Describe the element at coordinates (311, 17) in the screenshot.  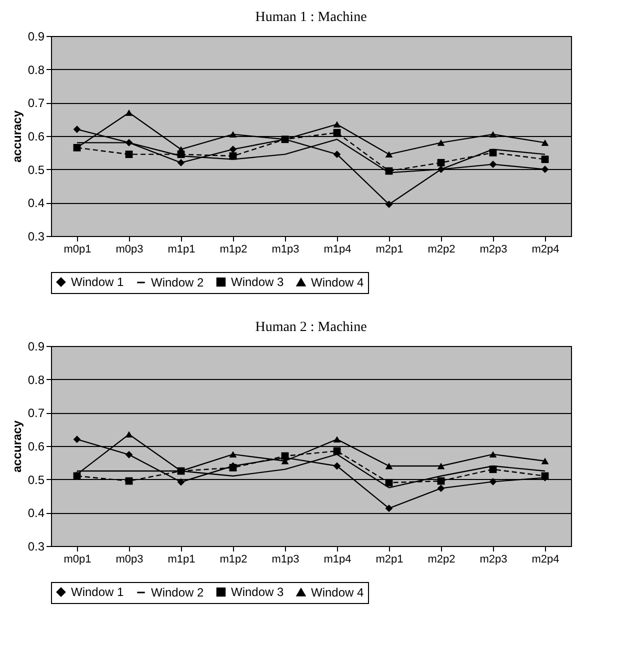
I see `chart-title: Human 1 : Machine` at that location.